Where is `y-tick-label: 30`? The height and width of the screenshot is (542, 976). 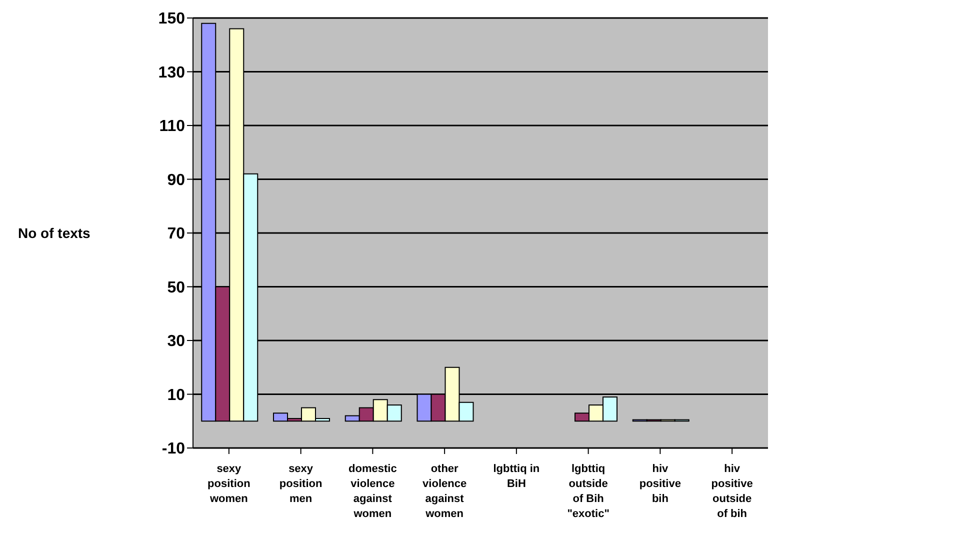 y-tick-label: 30 is located at coordinates (176, 341).